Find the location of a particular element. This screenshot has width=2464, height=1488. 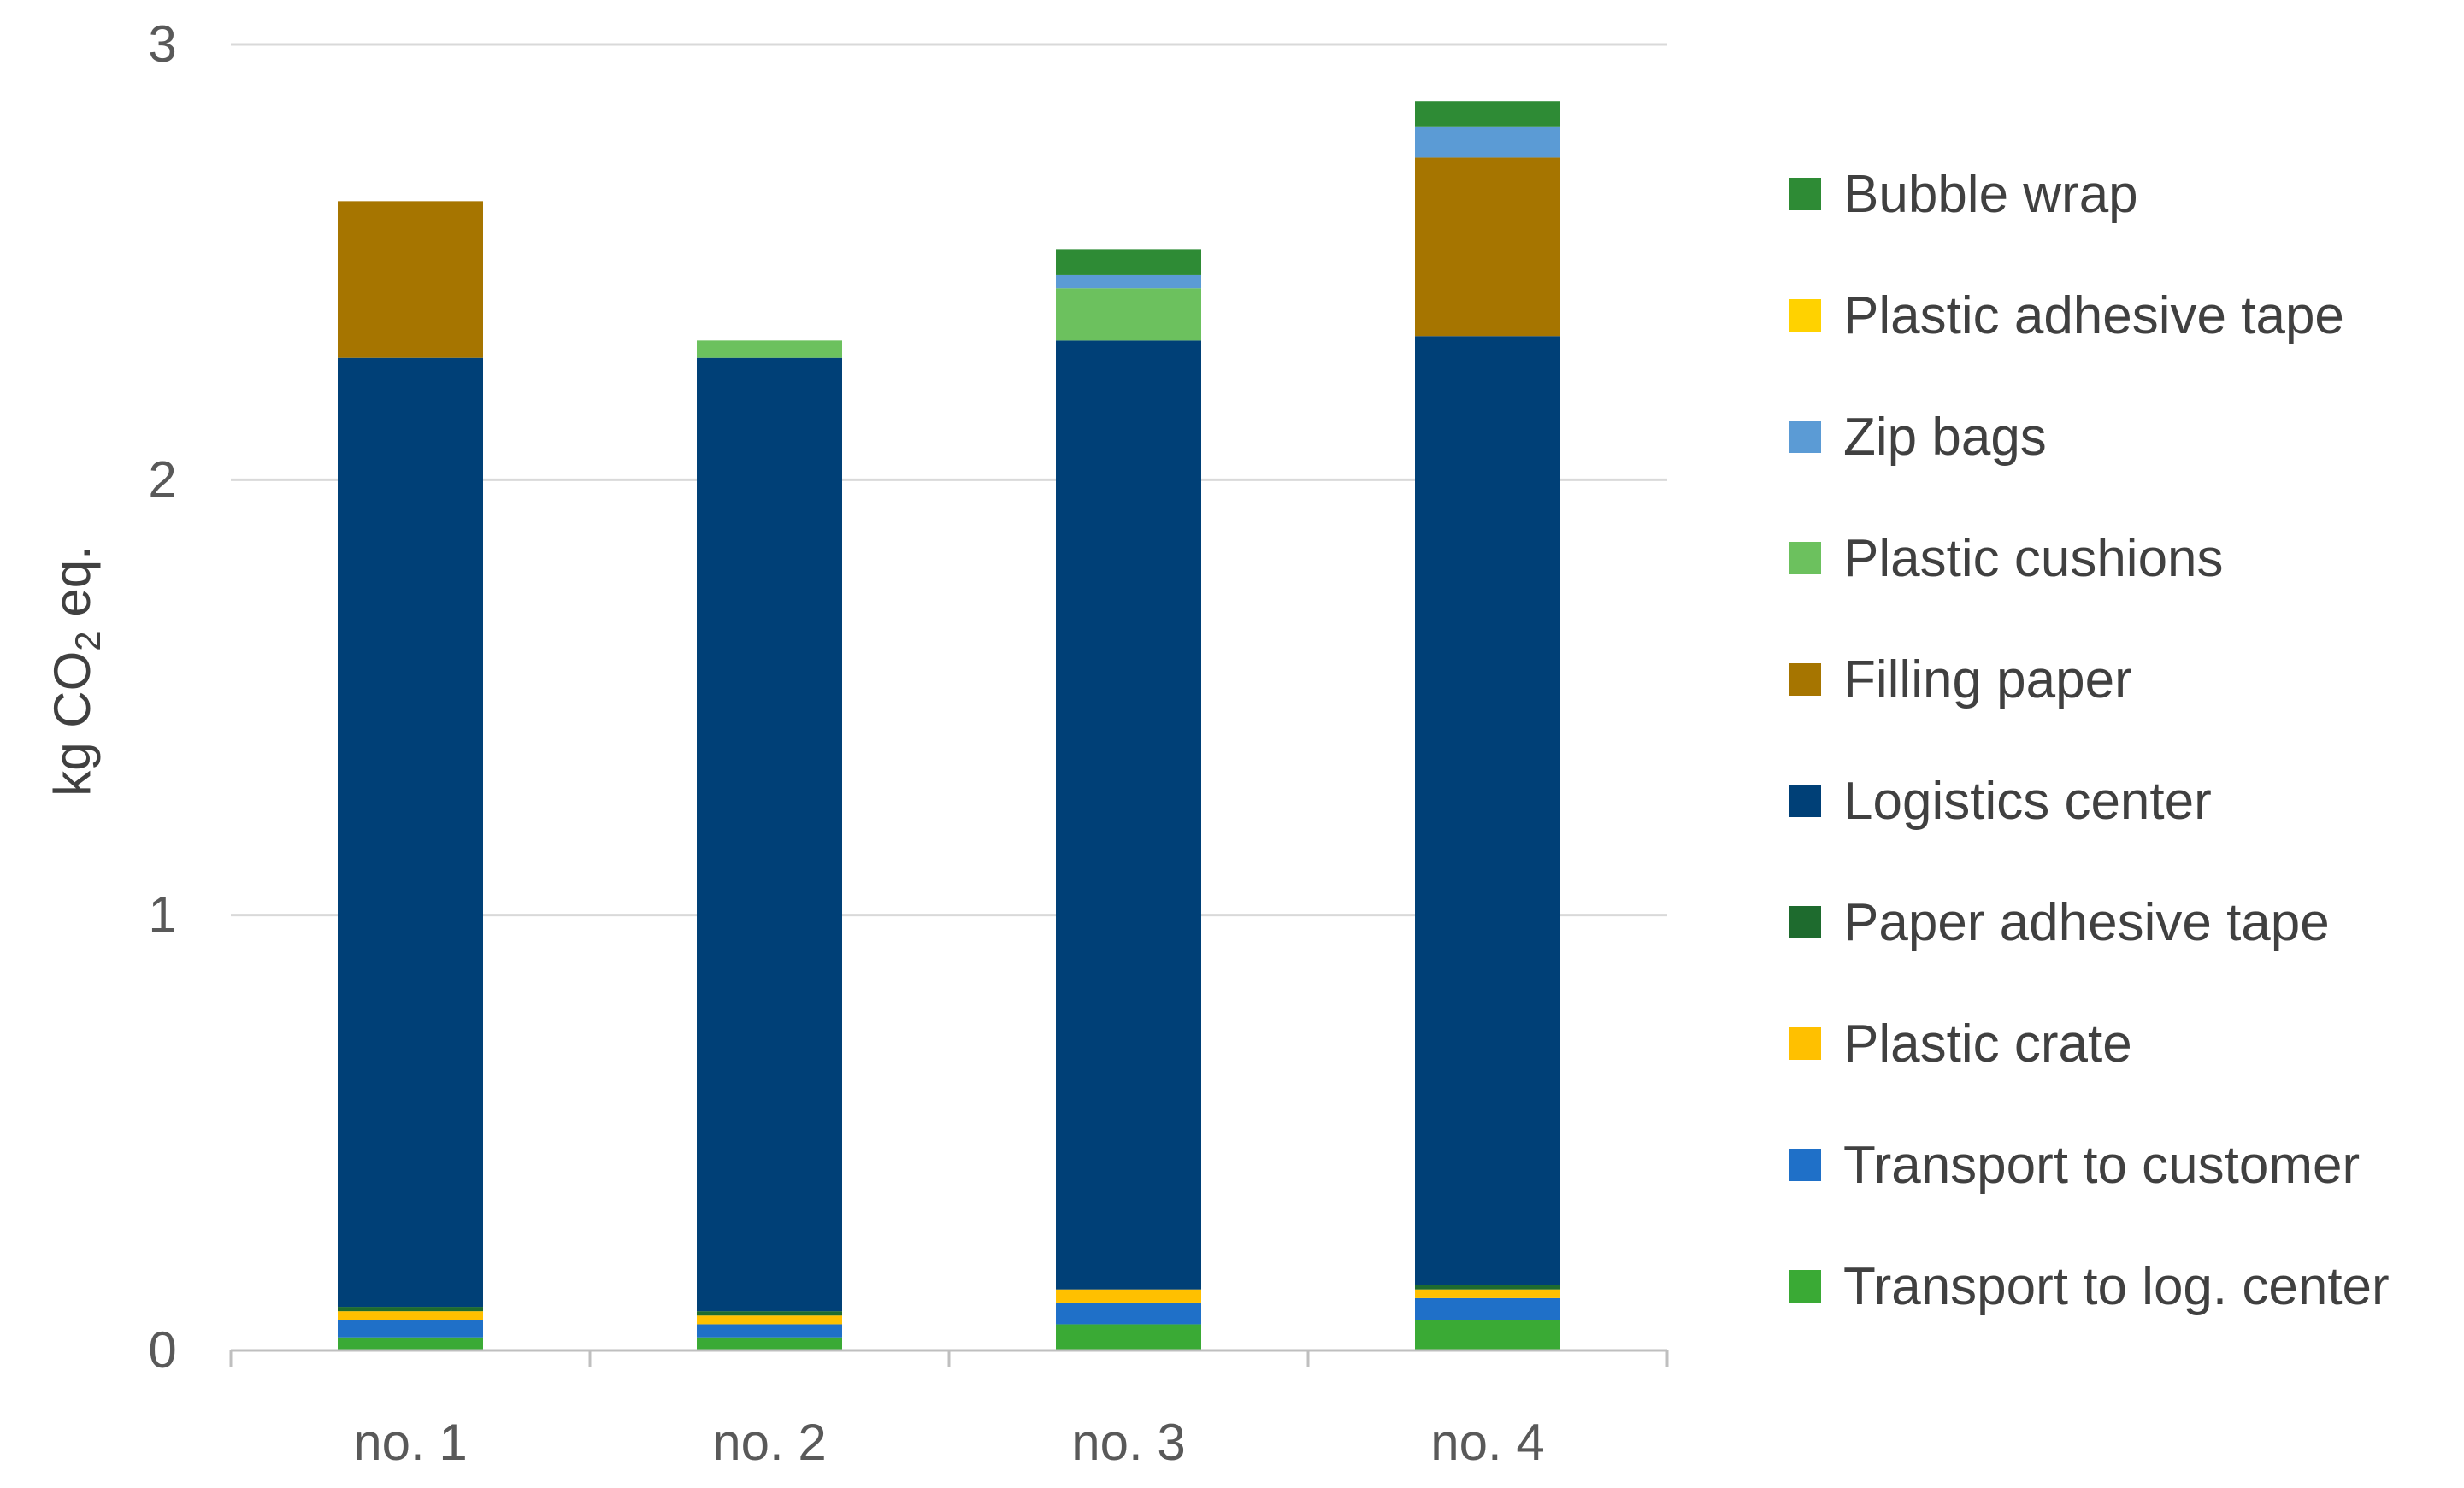

legend-label: Logistics center is located at coordinates (2028, 801).